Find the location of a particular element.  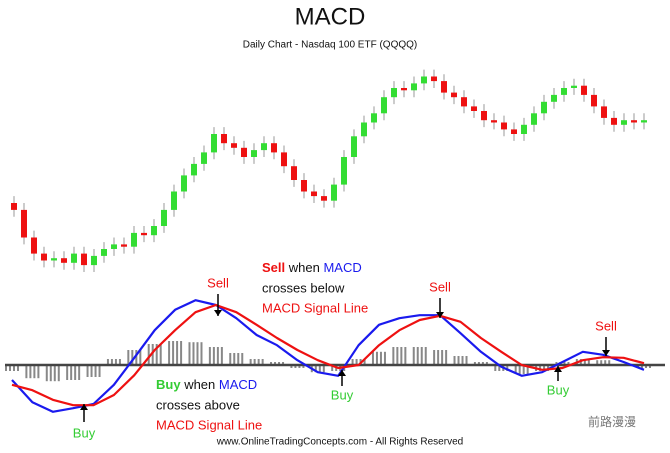

chart-title: MACD is located at coordinates (330, 16).